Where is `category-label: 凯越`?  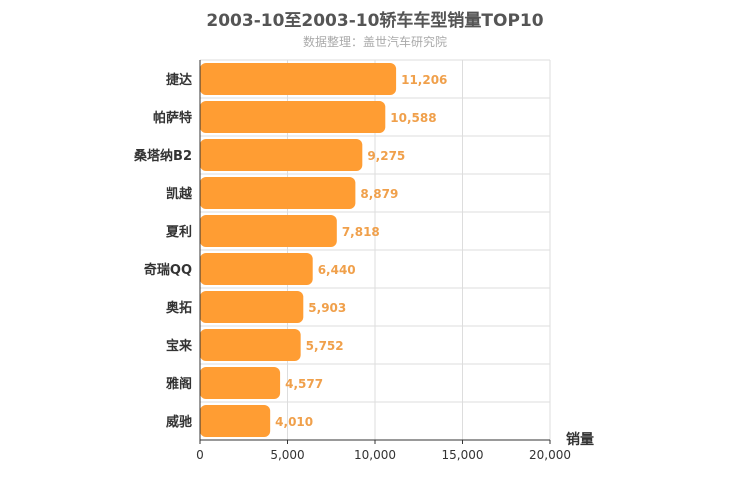
category-label: 凯越 is located at coordinates (179, 194).